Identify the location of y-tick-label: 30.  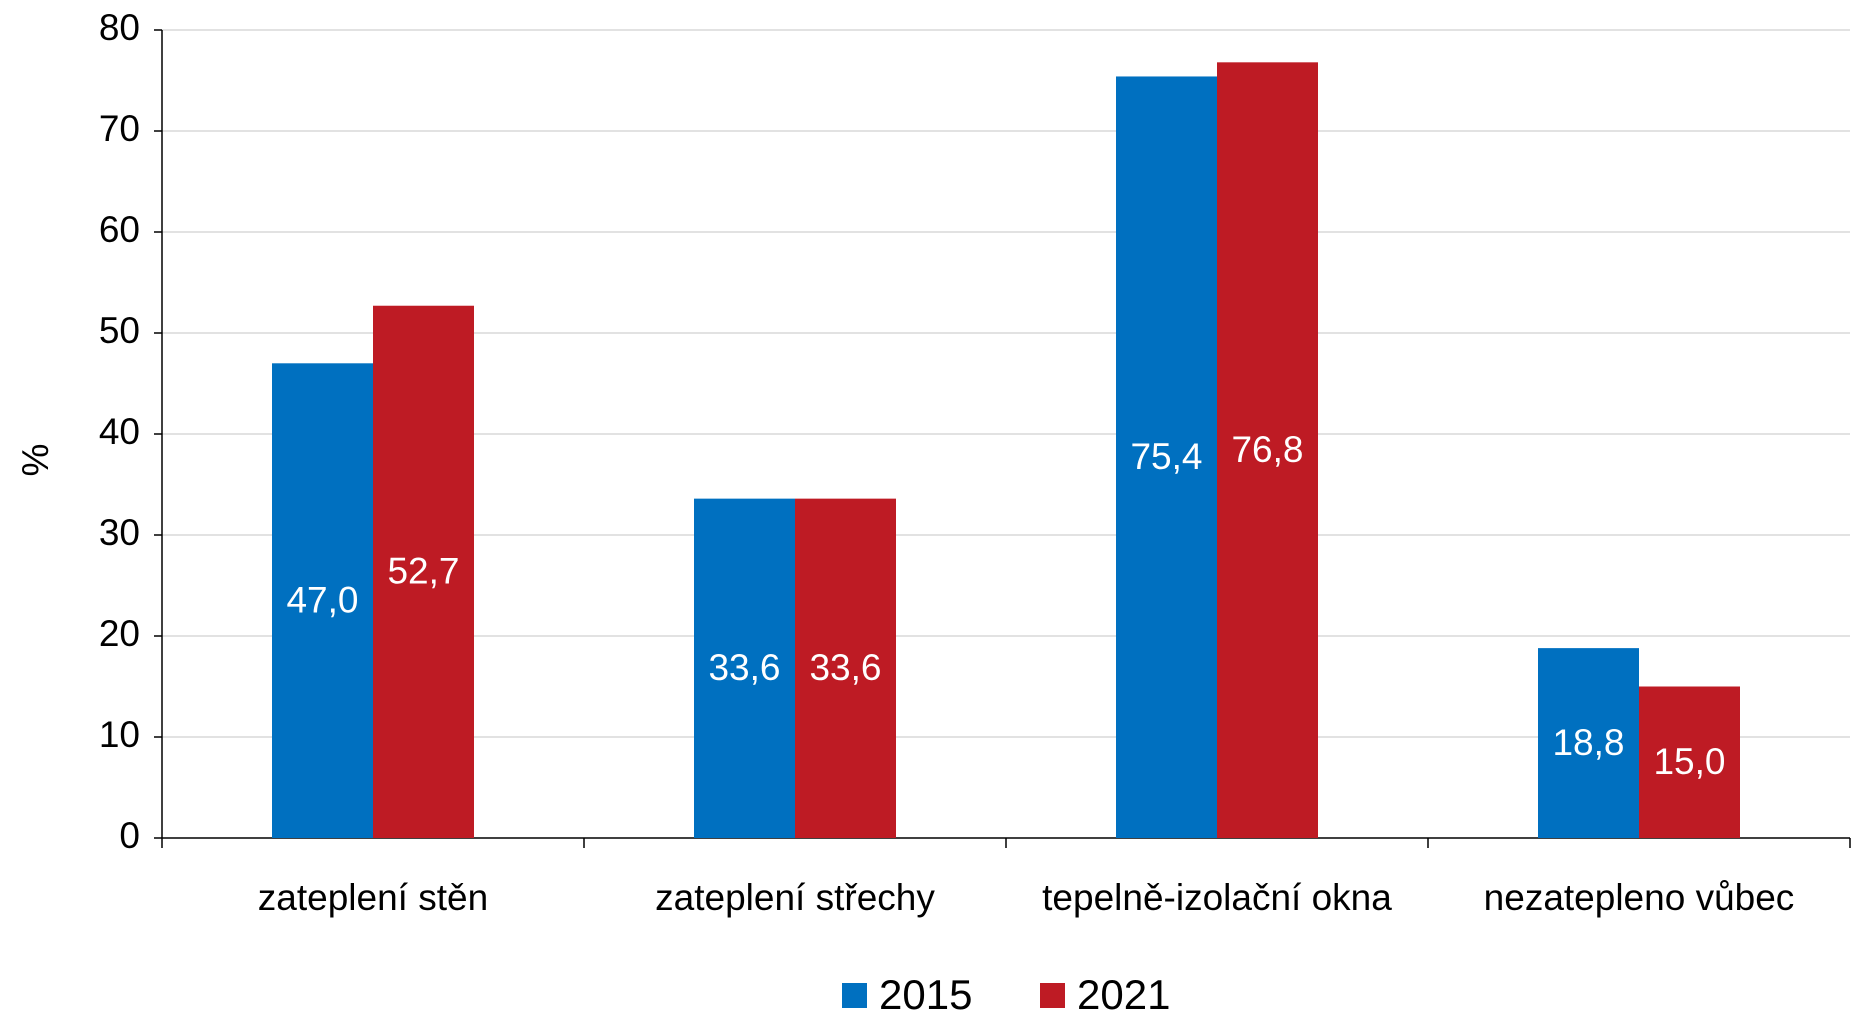
(119, 532).